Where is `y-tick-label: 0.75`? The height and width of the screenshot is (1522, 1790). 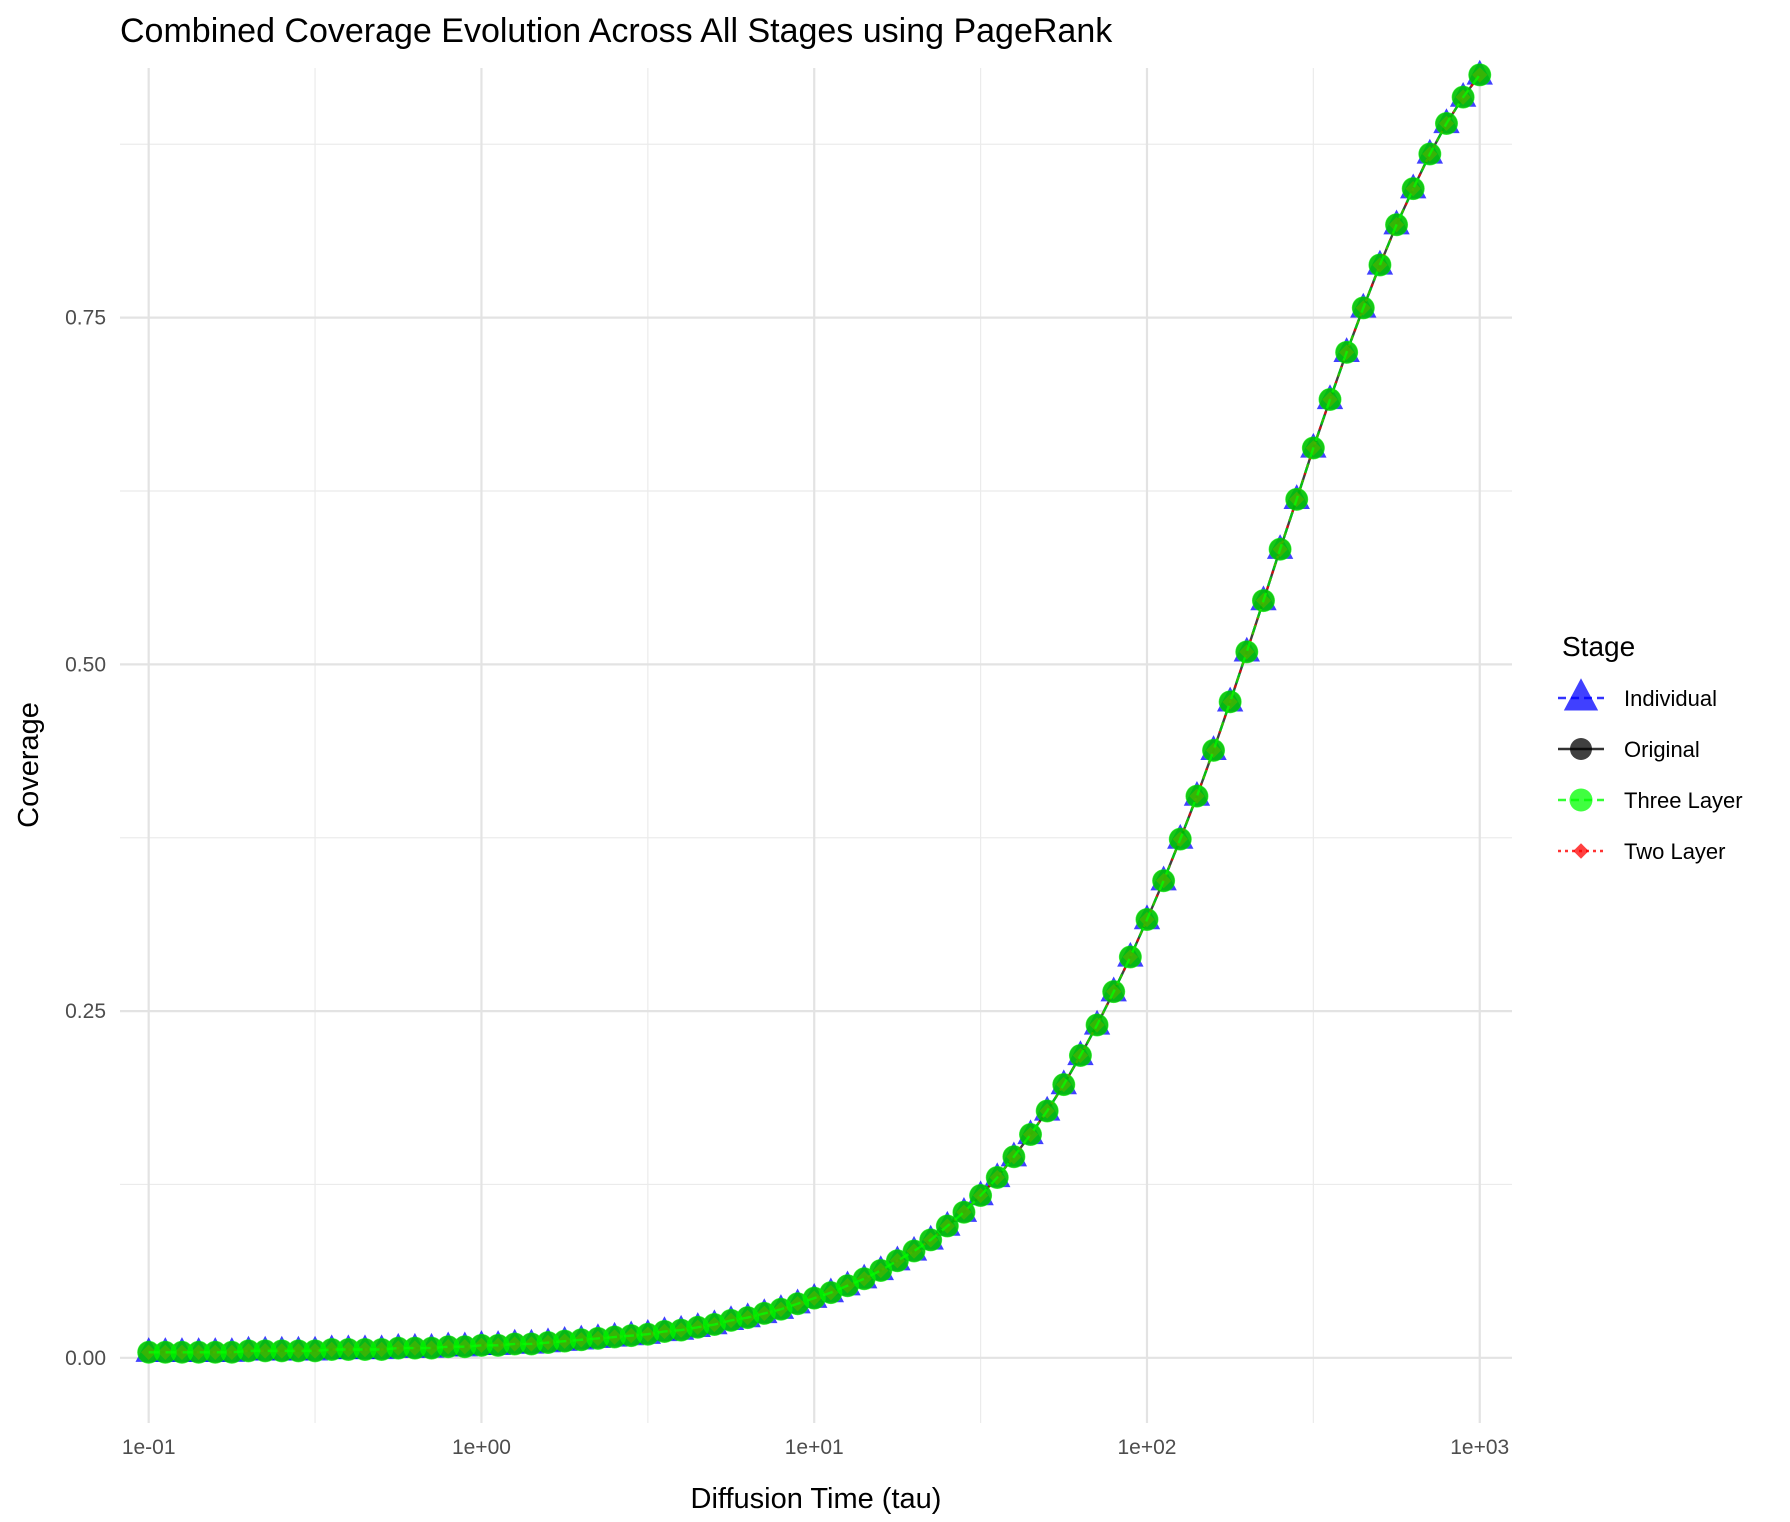 y-tick-label: 0.75 is located at coordinates (85, 318).